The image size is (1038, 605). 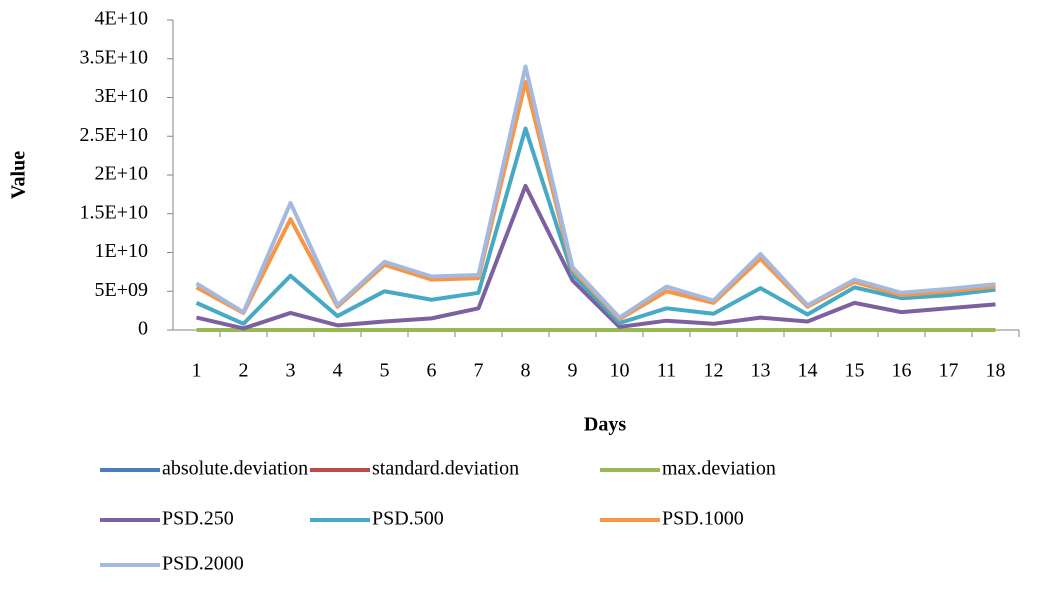 What do you see at coordinates (197, 371) in the screenshot?
I see `x-tick-label: 1` at bounding box center [197, 371].